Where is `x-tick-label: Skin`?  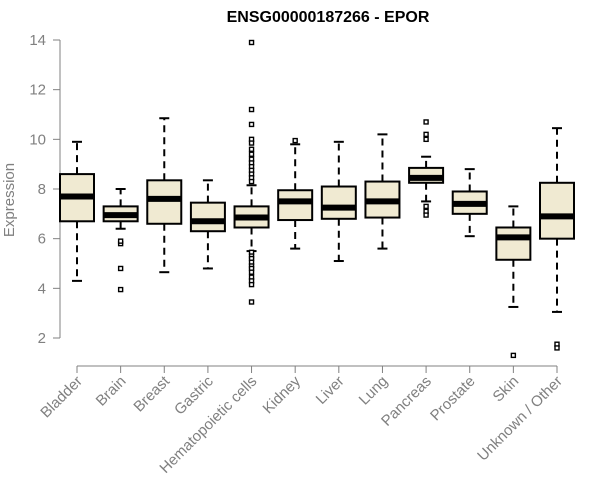 x-tick-label: Skin is located at coordinates (506, 389).